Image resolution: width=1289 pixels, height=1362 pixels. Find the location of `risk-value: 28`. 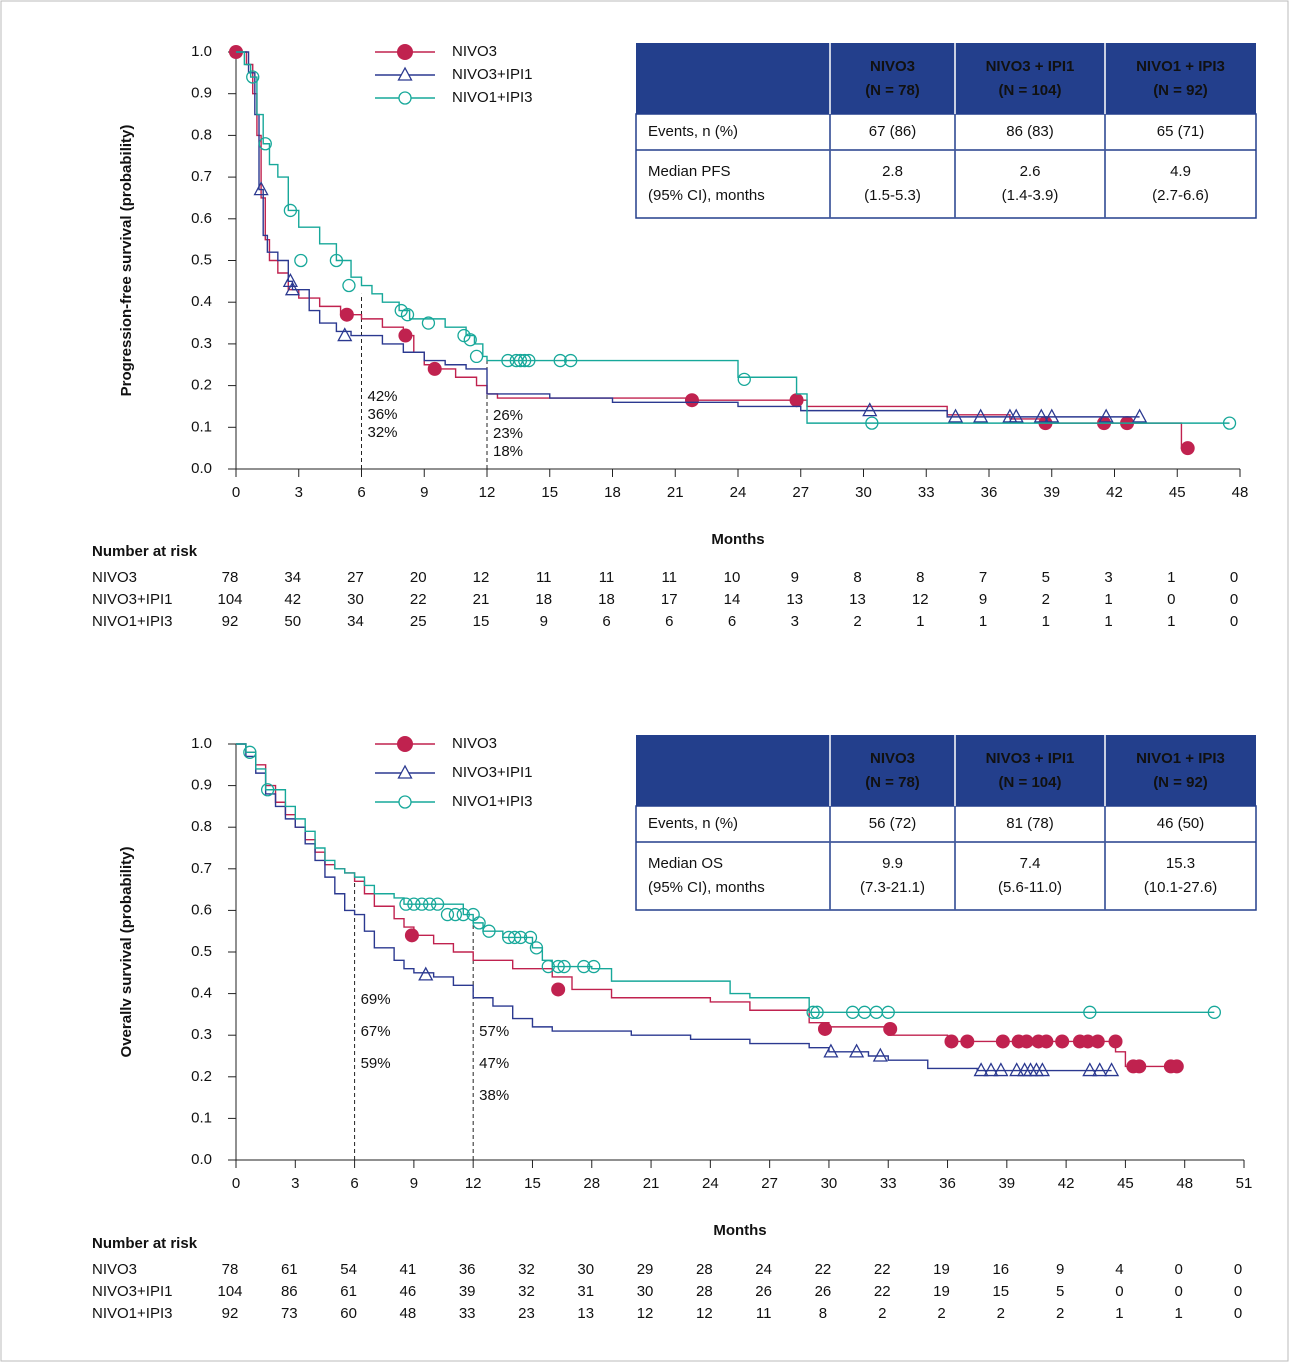

risk-value: 28 is located at coordinates (704, 1291).